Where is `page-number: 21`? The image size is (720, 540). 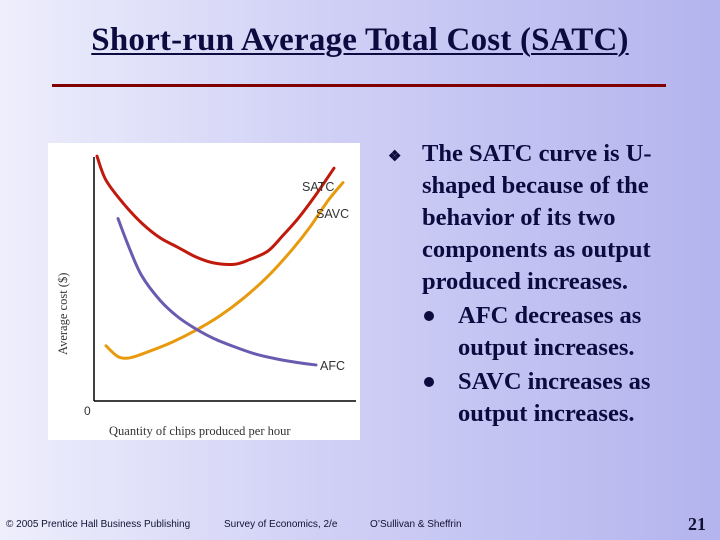
page-number: 21 is located at coordinates (697, 524).